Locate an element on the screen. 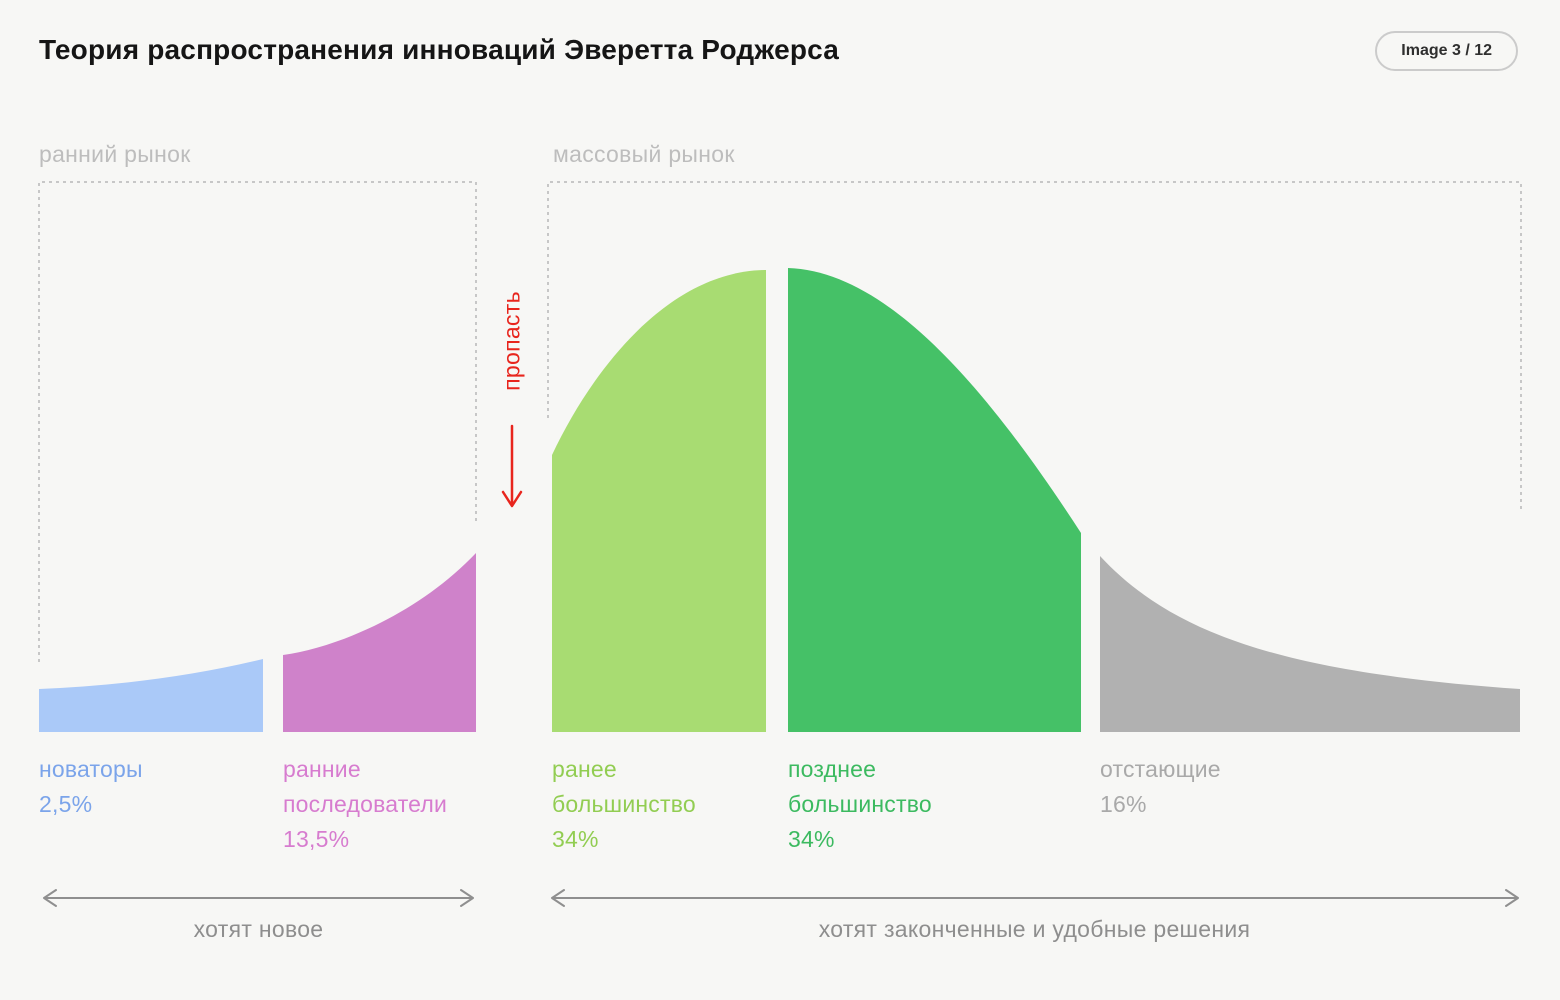 This screenshot has width=1560, height=1000. mass-market-label: массовый рынок is located at coordinates (644, 154).